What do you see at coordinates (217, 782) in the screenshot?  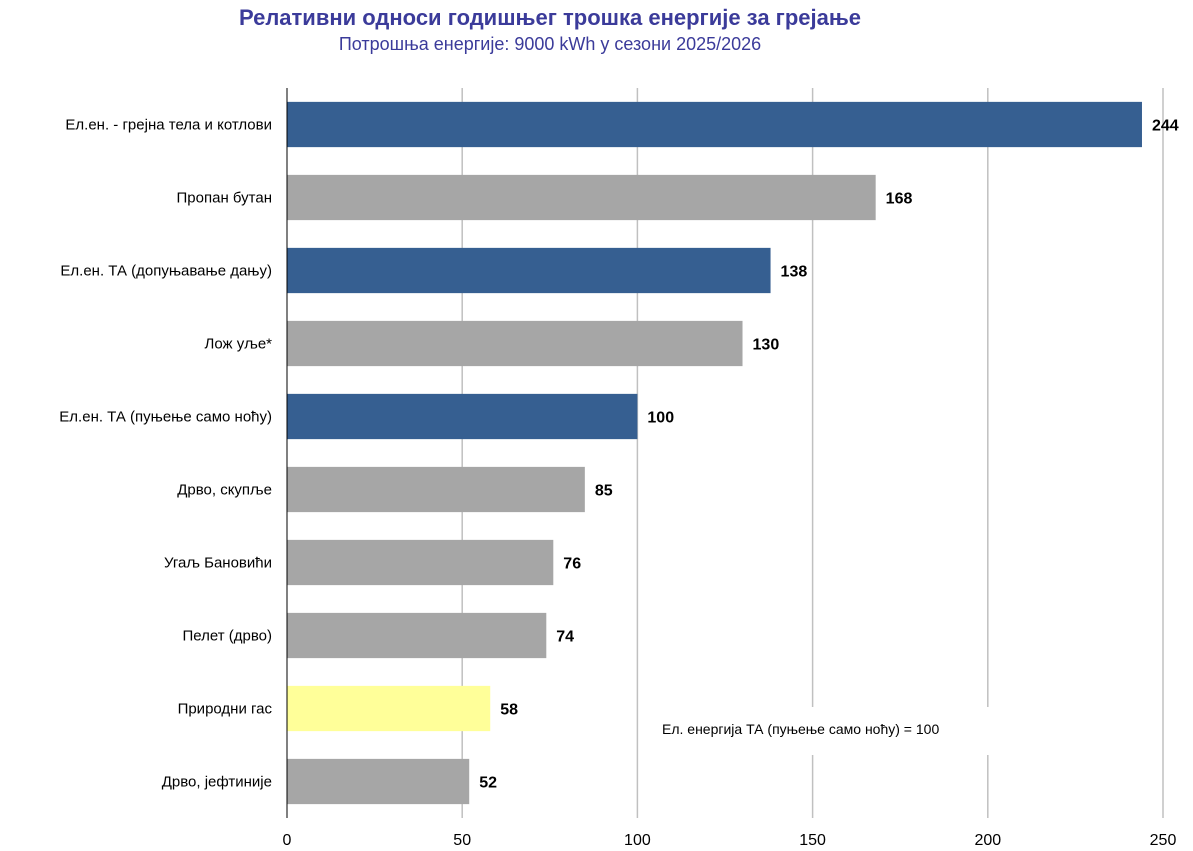 I see `category-label: Дрво, јефтиније` at bounding box center [217, 782].